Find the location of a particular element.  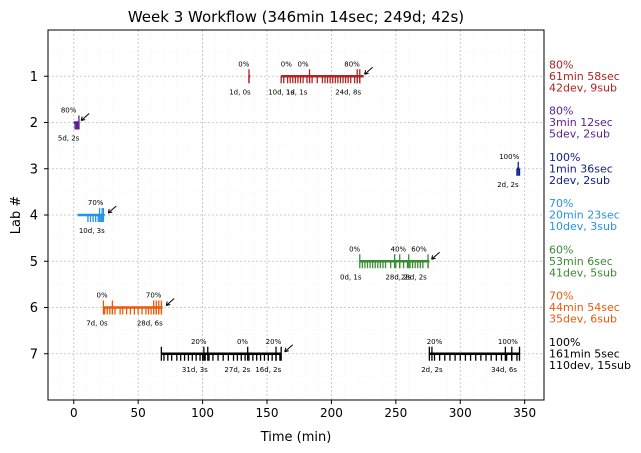

x-tick-label: 0 is located at coordinates (74, 413).